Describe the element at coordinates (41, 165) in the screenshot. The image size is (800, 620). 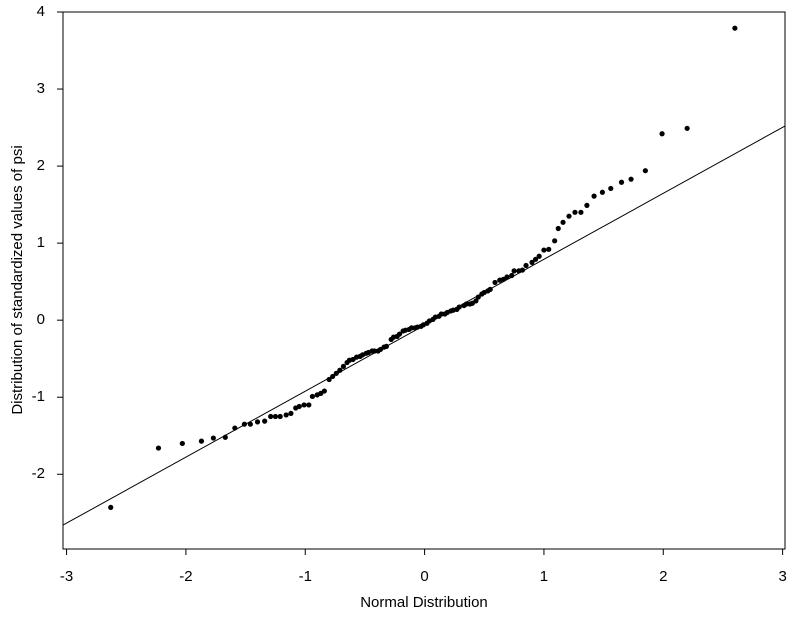
I see `y-tick-label: 2` at that location.